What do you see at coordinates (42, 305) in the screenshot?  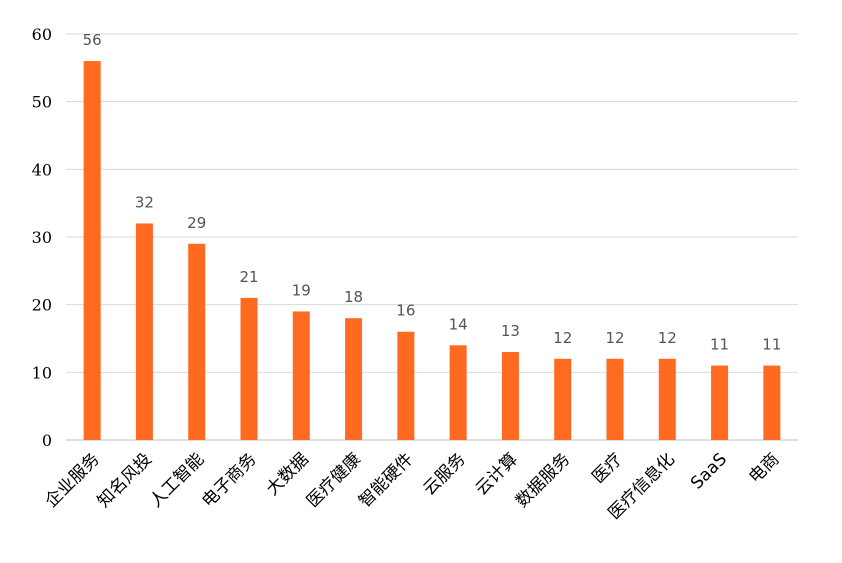 I see `y-tick-label: 20` at bounding box center [42, 305].